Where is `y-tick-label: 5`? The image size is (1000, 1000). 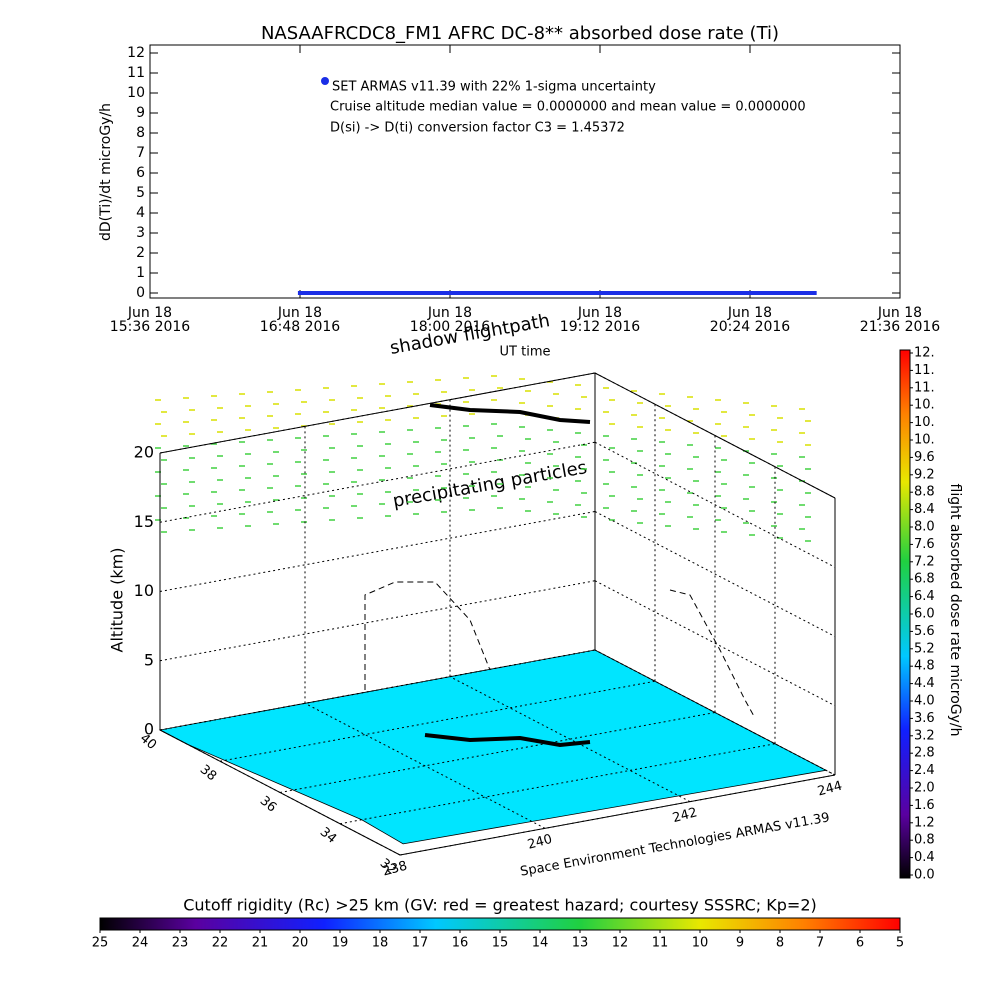
y-tick-label: 5 is located at coordinates (140, 193).